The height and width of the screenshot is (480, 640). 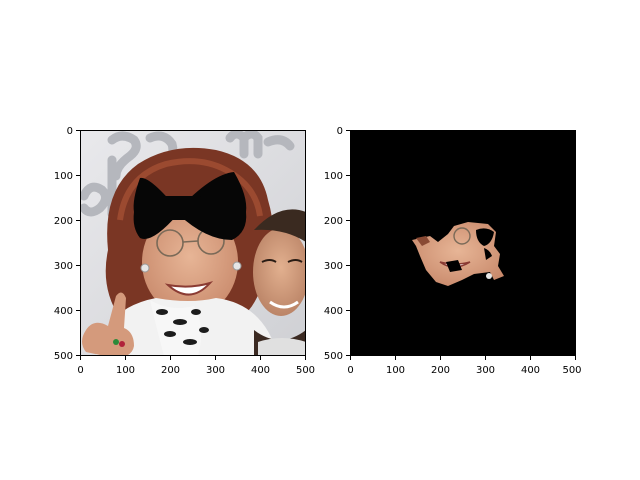 I want to click on right-y-tick-label: 100, so click(x=333, y=176).